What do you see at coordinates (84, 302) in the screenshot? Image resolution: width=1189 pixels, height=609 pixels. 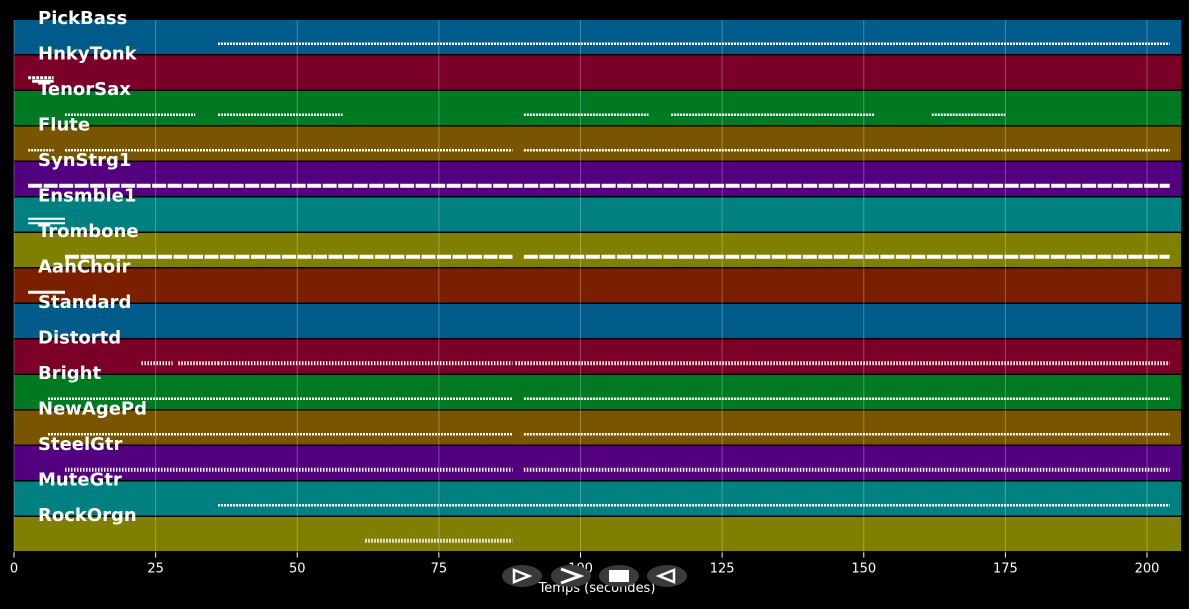 I see `track-label-standard: Standard` at bounding box center [84, 302].